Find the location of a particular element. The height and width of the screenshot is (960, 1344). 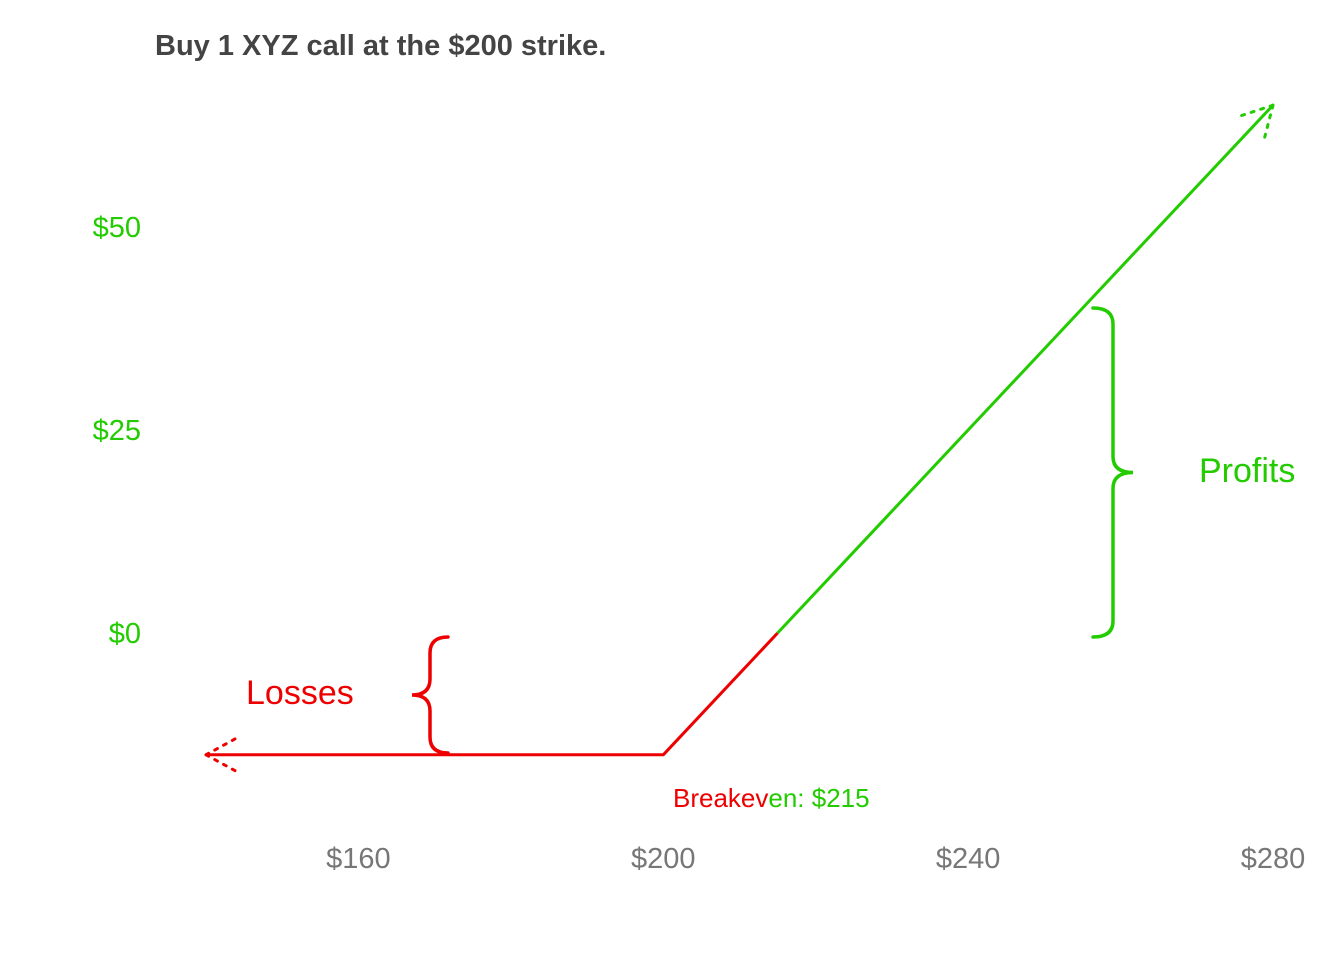

x-axis-ticks: $160 $200 $240 $280 is located at coordinates (815, 859).